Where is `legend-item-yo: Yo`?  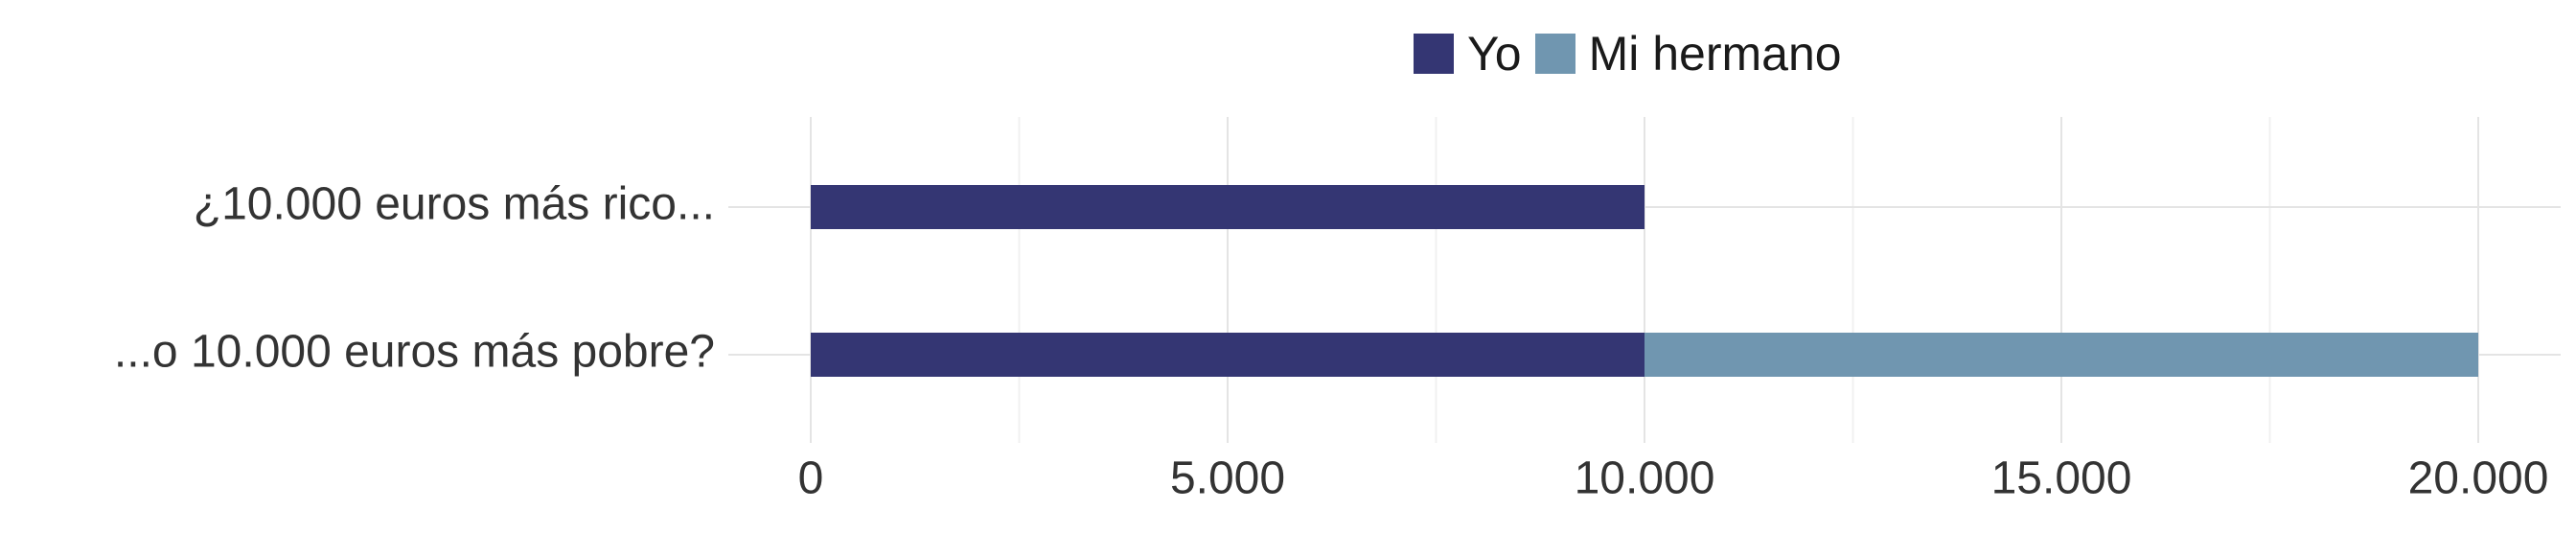
legend-item-yo: Yo is located at coordinates (1468, 53).